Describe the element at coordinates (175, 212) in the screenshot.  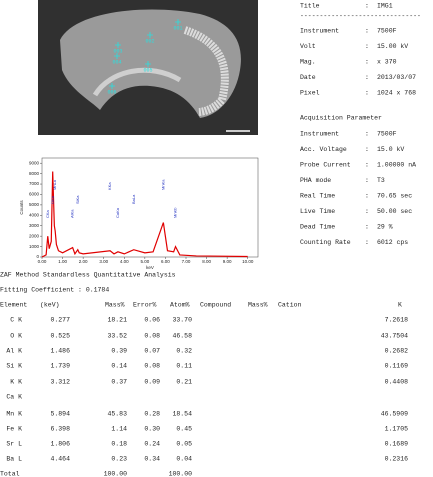
I see `peak-label: MnKb` at that location.